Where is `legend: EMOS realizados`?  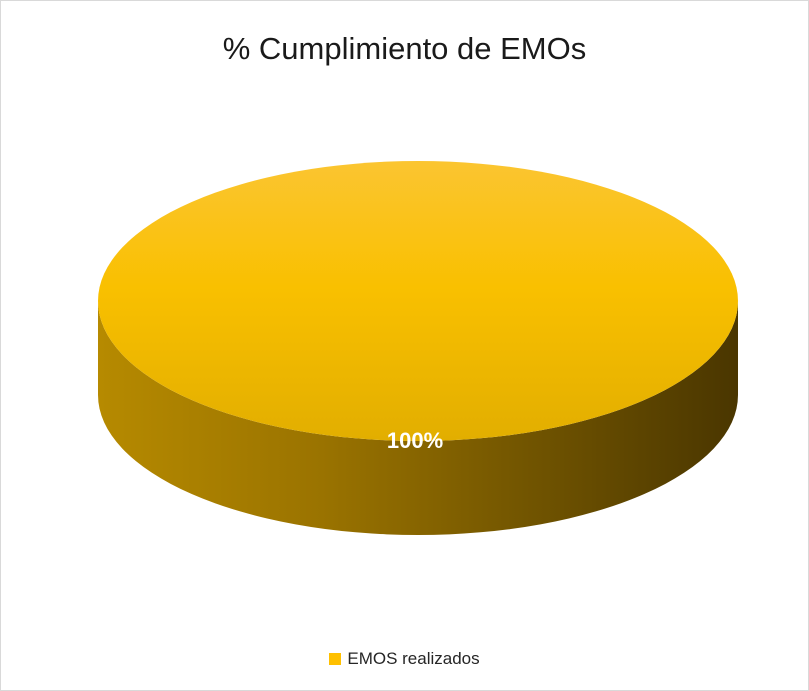 legend: EMOS realizados is located at coordinates (404, 659).